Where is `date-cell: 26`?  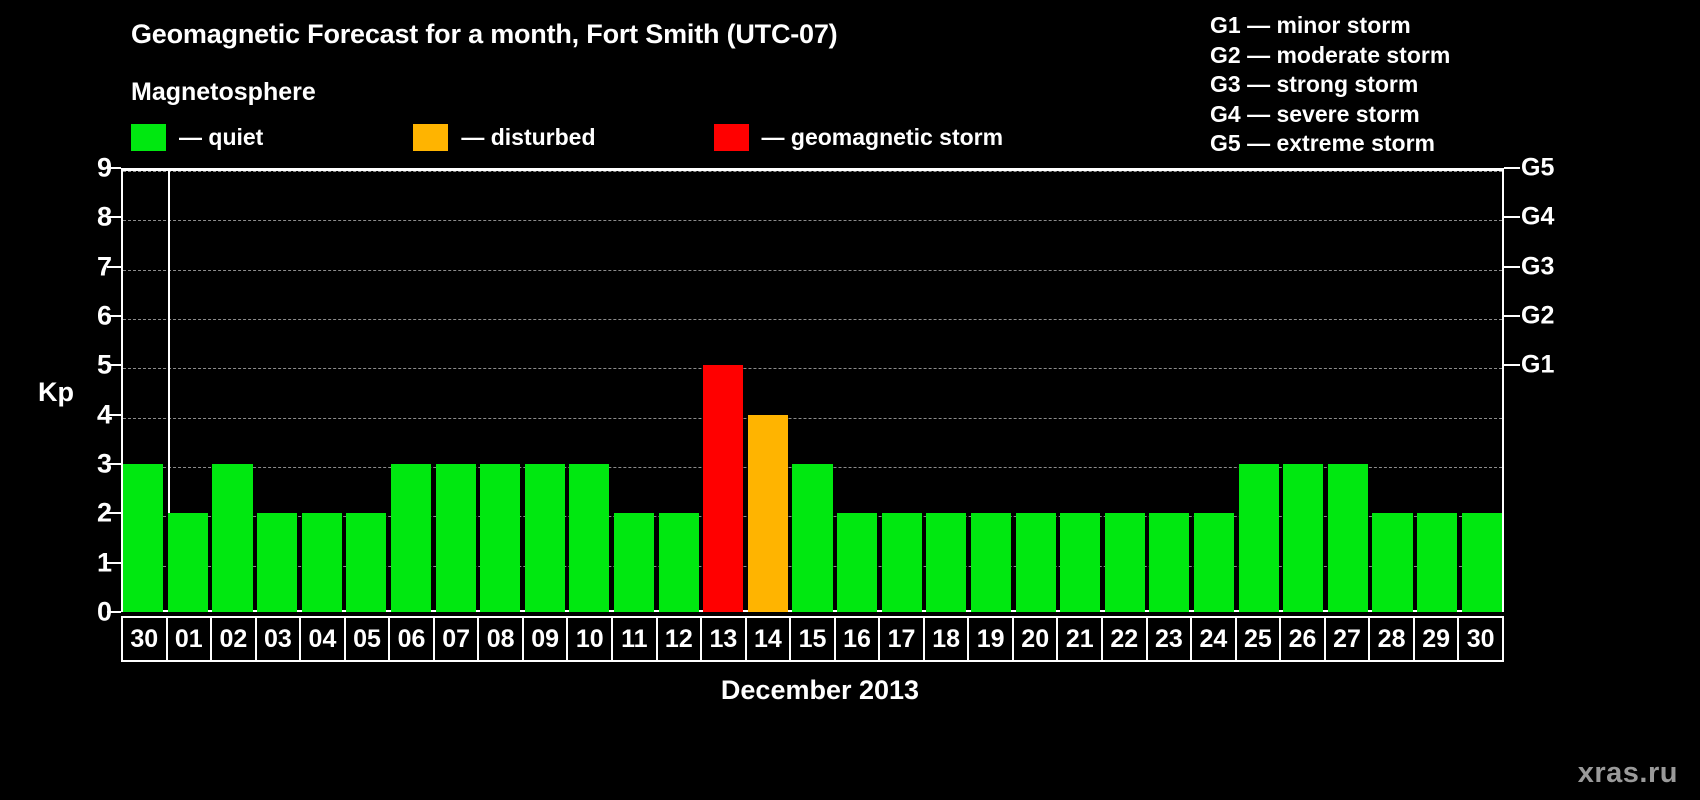
date-cell: 26 is located at coordinates (1302, 639).